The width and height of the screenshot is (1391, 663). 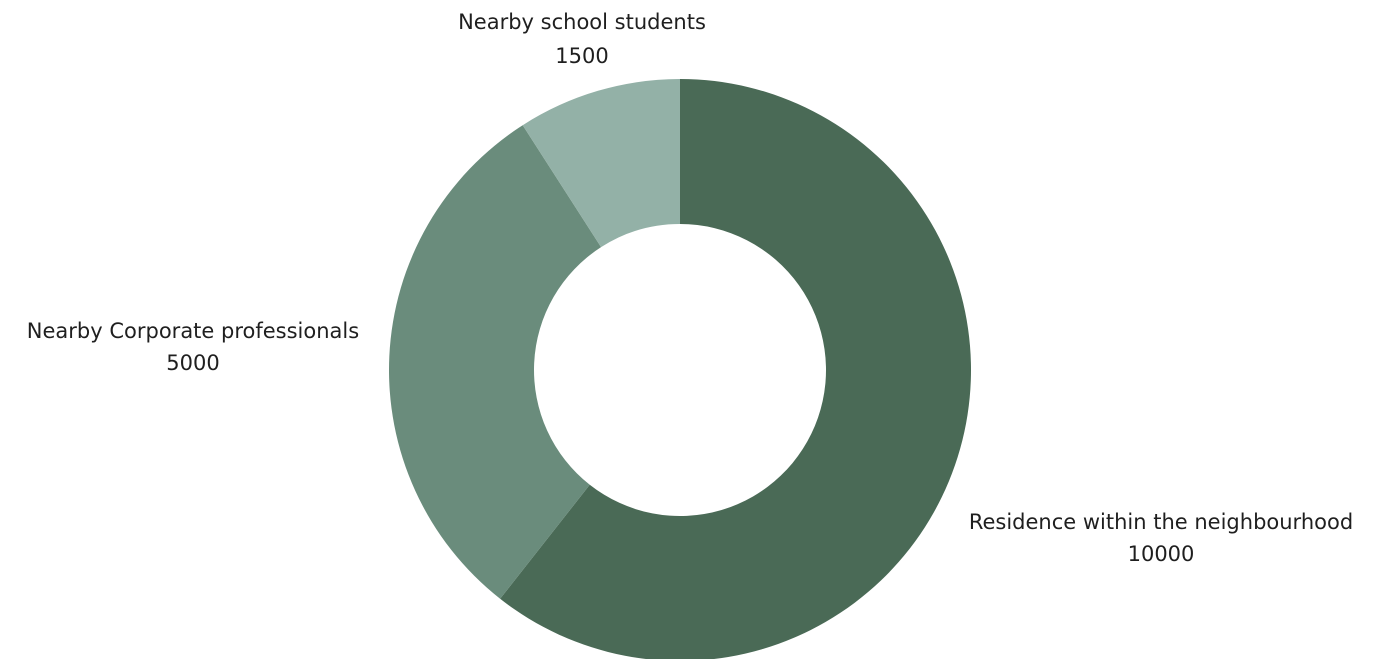 I want to click on slice-nearby-corporate-professionals, so click(x=495, y=362).